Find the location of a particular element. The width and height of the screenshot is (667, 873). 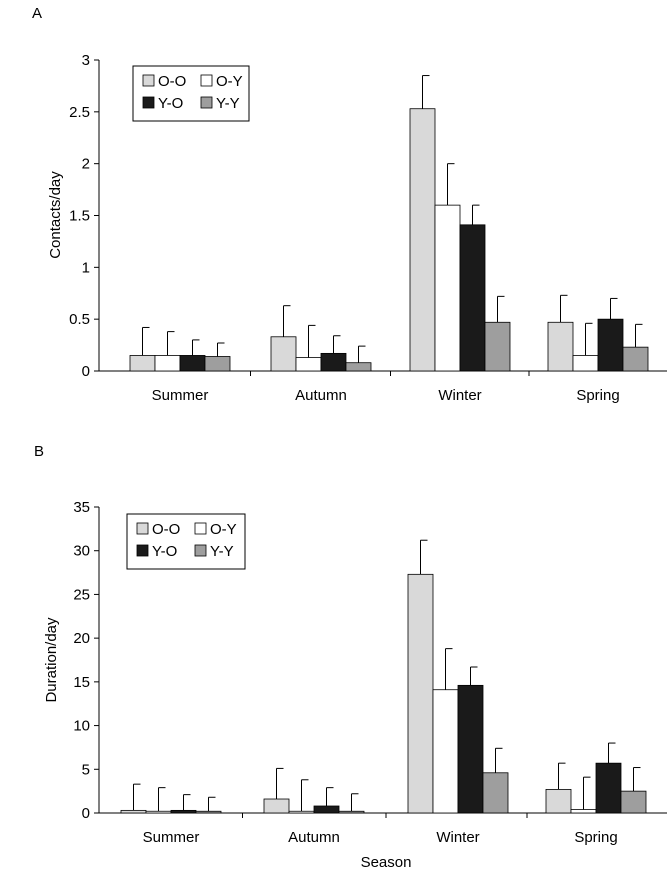

y-tick-label: 15 is located at coordinates (81, 682).